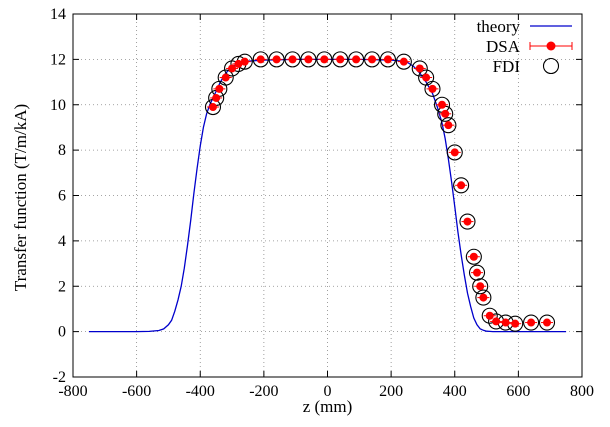 The image size is (610, 427). I want to click on x-tick-label: -400, so click(200, 391).